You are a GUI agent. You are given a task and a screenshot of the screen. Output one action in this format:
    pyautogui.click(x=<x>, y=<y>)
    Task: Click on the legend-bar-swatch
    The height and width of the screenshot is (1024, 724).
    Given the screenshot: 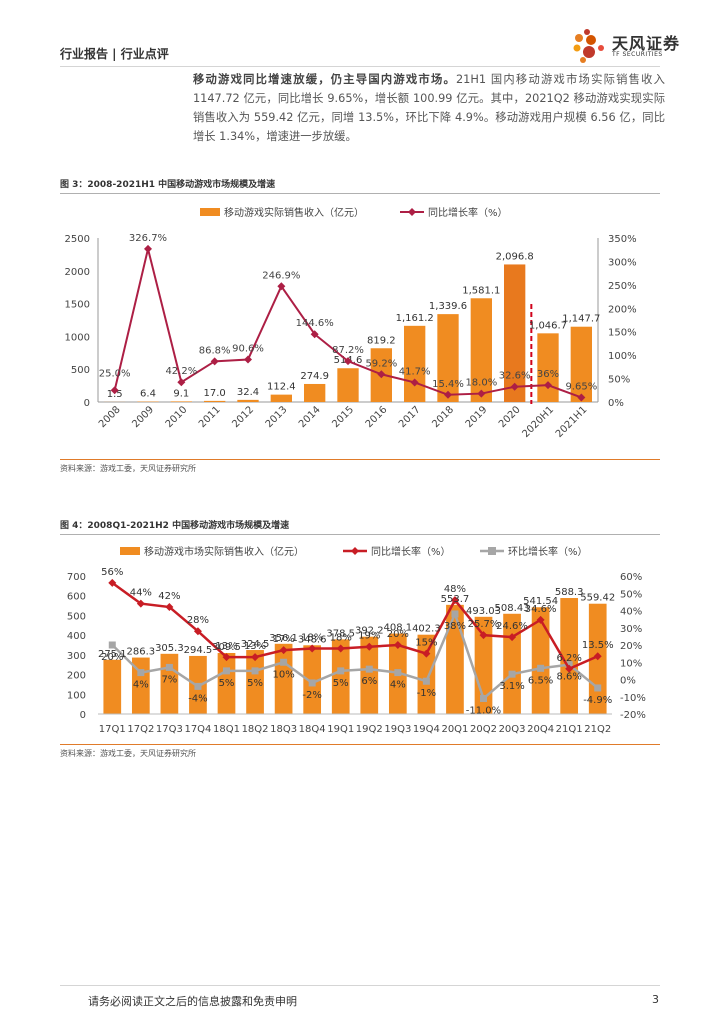 What is the action you would take?
    pyautogui.click(x=130, y=551)
    